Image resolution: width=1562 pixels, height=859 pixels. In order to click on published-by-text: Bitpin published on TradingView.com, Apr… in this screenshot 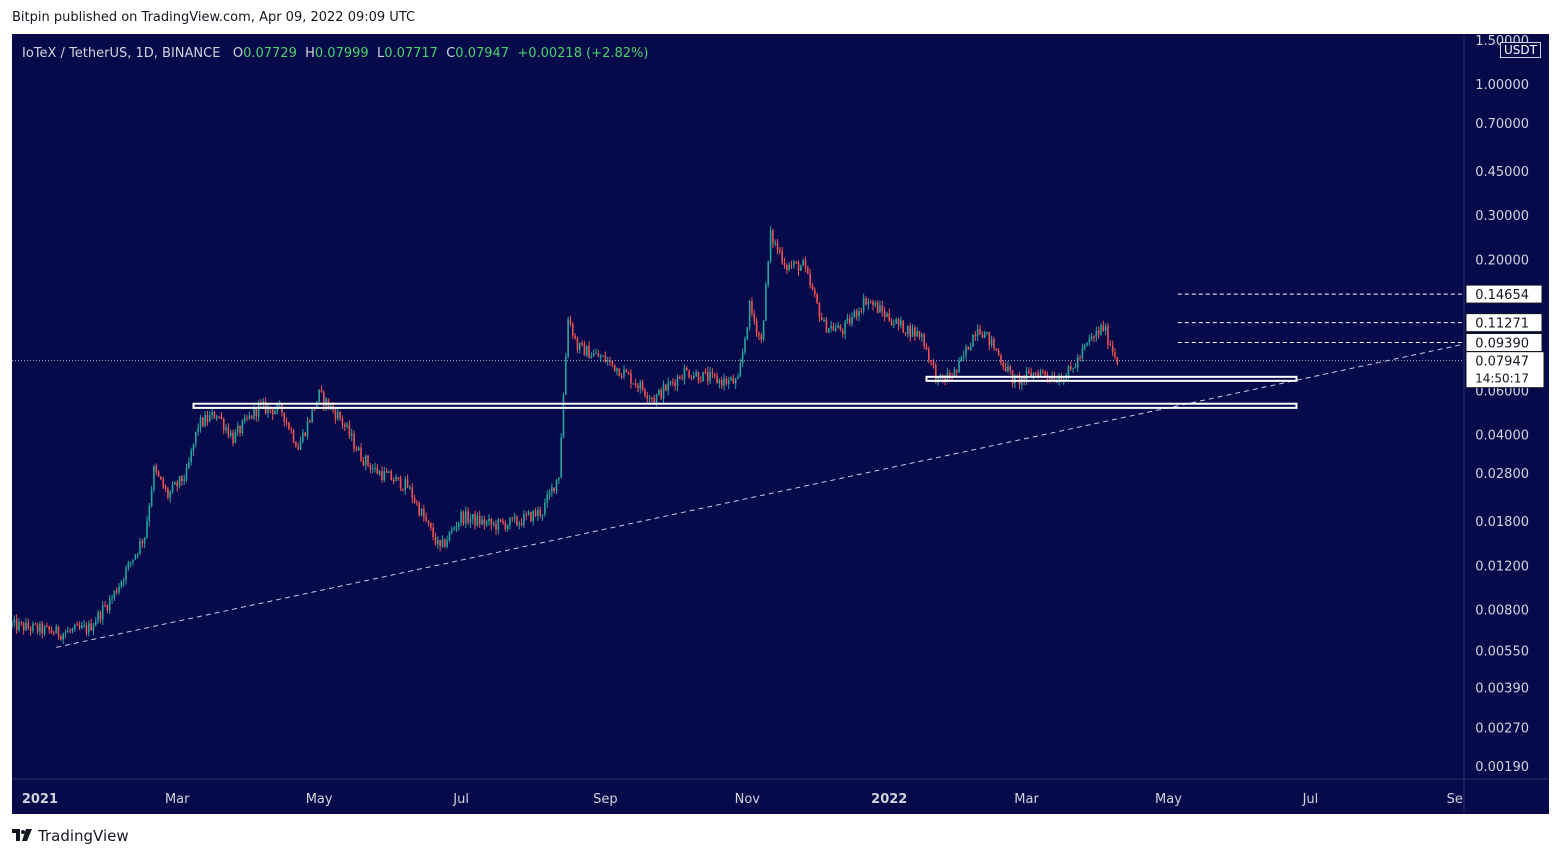, I will do `click(214, 17)`.